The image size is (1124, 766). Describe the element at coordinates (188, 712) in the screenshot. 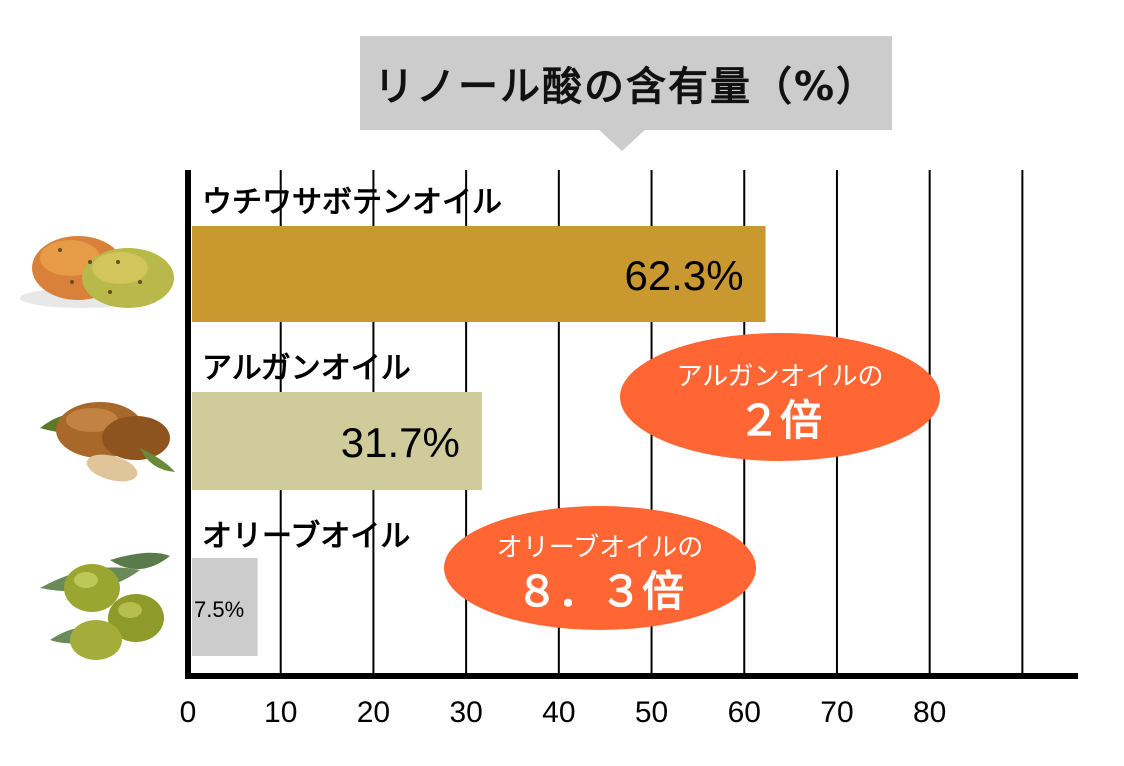

I see `x-tick-label-0: 0` at that location.